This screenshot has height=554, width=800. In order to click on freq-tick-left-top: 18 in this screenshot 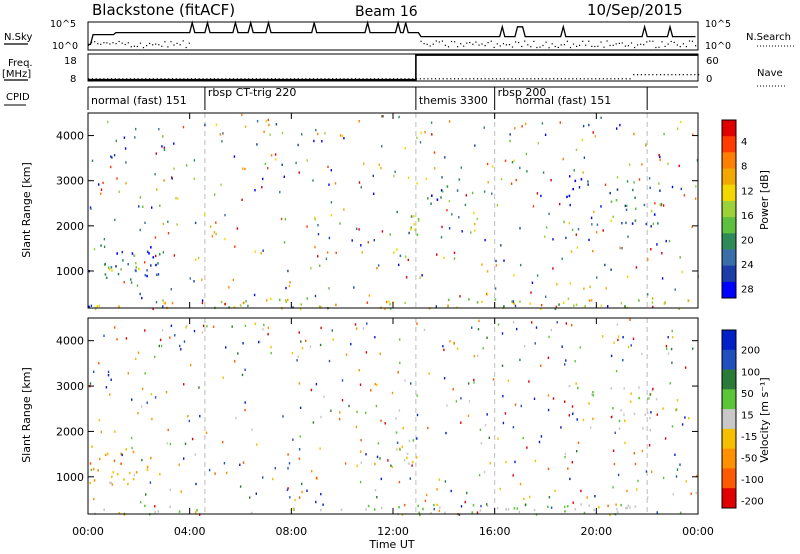, I will do `click(70, 61)`.